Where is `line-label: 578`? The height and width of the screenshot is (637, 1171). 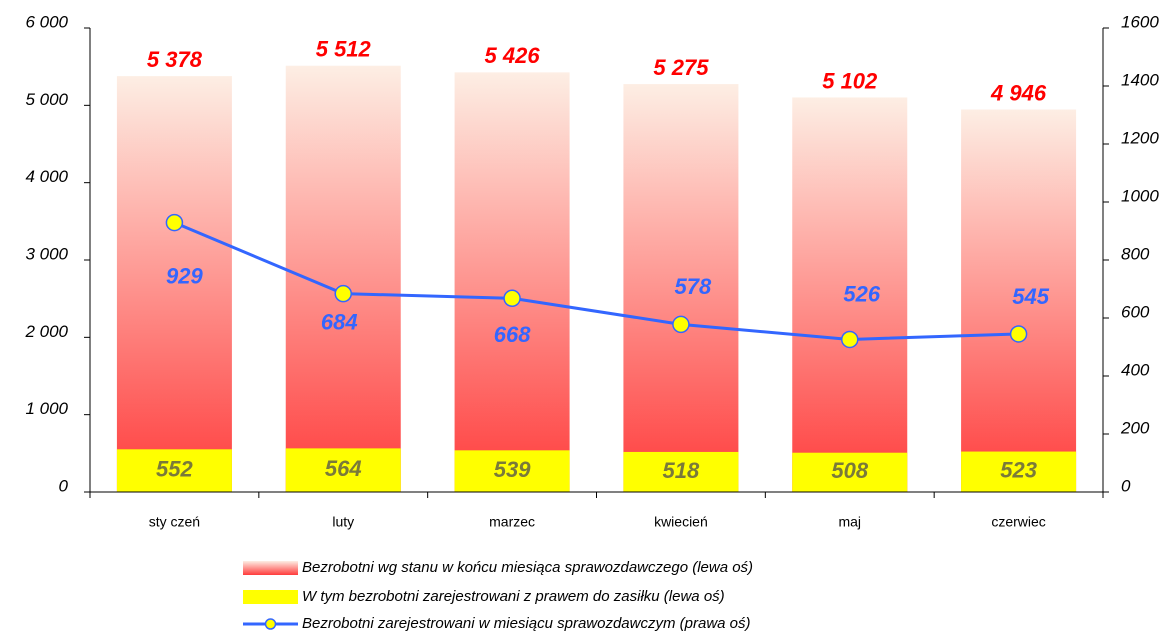 line-label: 578 is located at coordinates (693, 286).